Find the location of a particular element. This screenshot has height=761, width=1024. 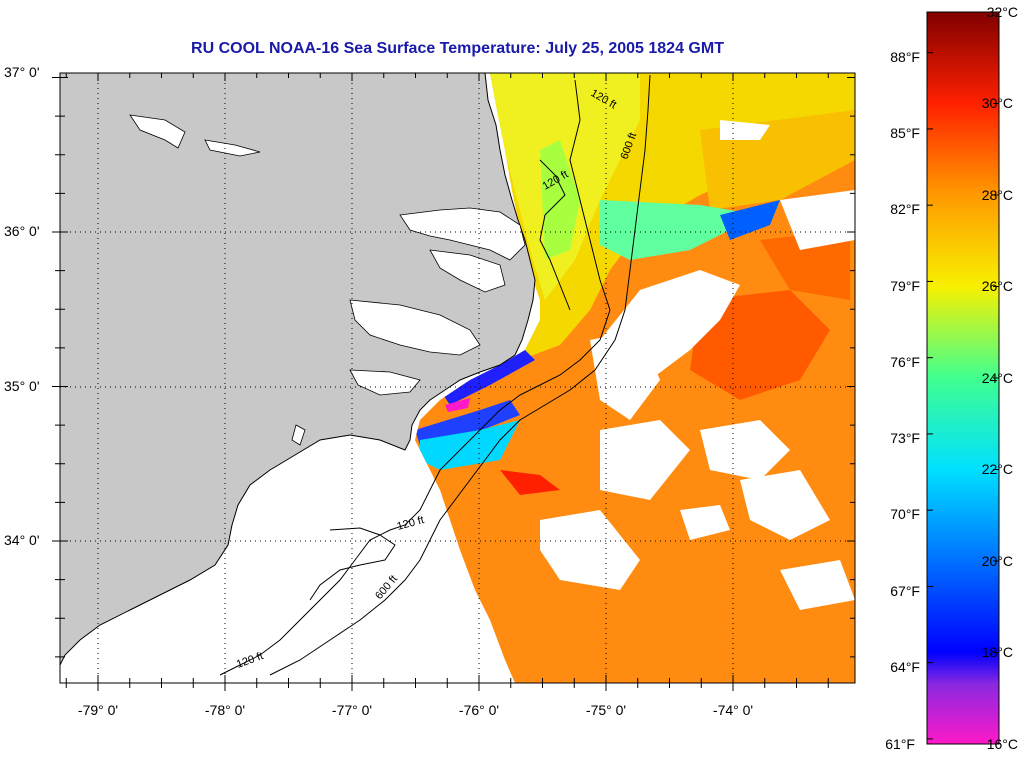

cb-f-76: 76°F is located at coordinates (905, 362).